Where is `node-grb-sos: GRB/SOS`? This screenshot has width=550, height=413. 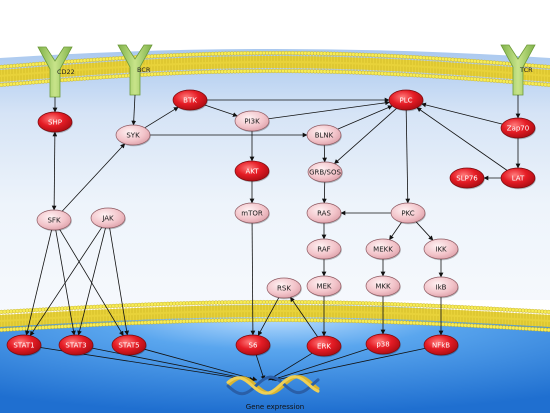 node-grb-sos: GRB/SOS is located at coordinates (325, 172).